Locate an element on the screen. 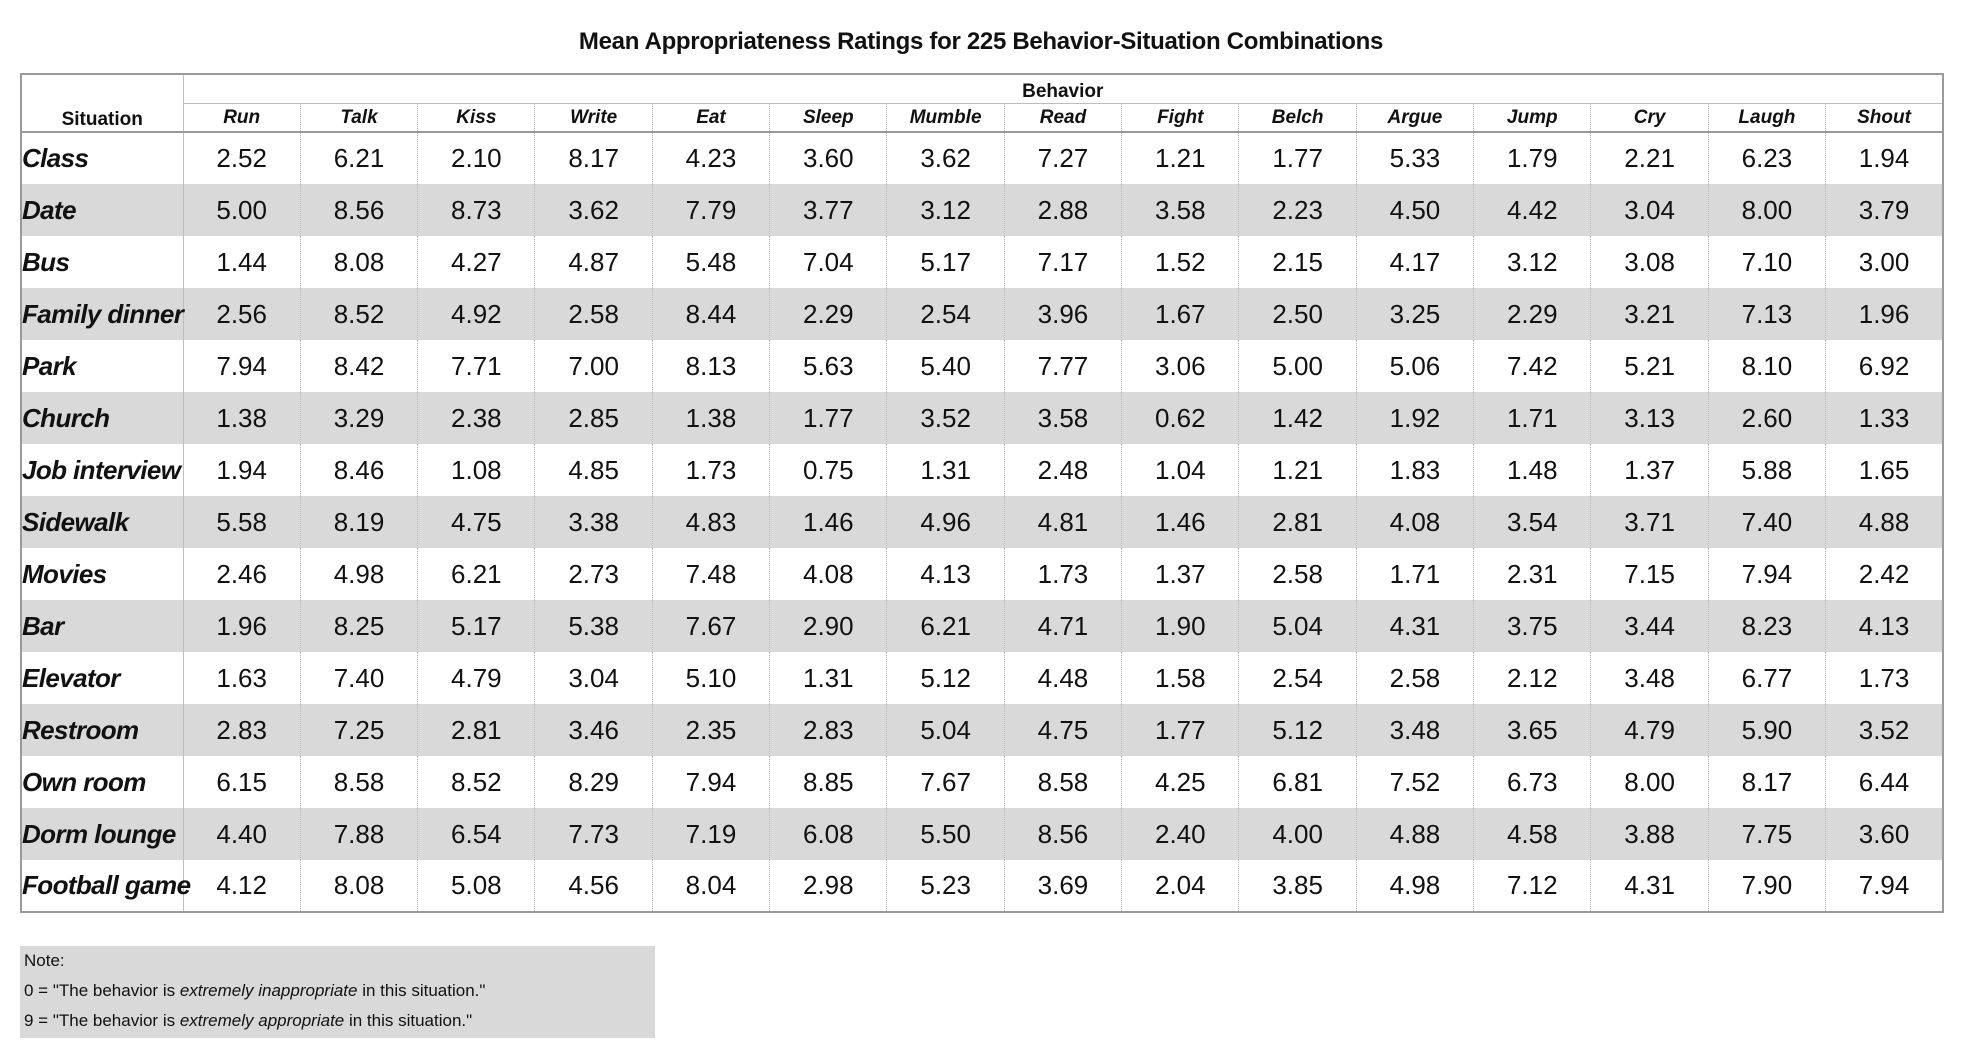  rating-cell: 7.13 is located at coordinates (1766, 314).